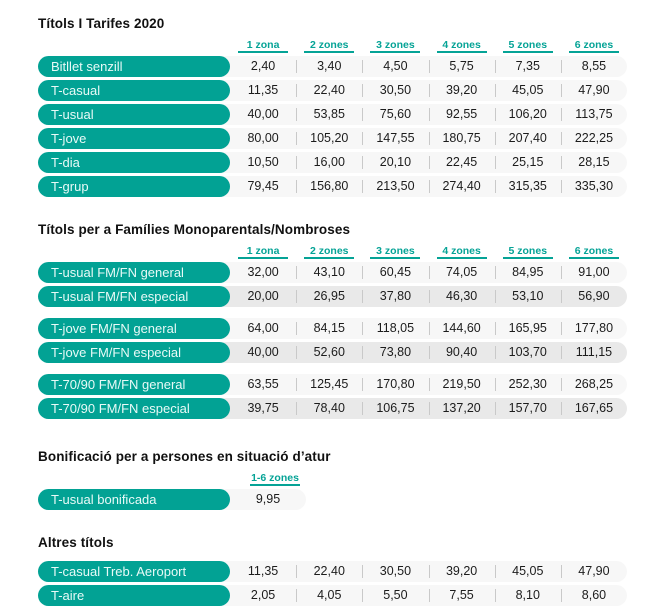 This screenshot has width=653, height=606. Describe the element at coordinates (134, 499) in the screenshot. I see `row-label: T-usual bonificada` at that location.